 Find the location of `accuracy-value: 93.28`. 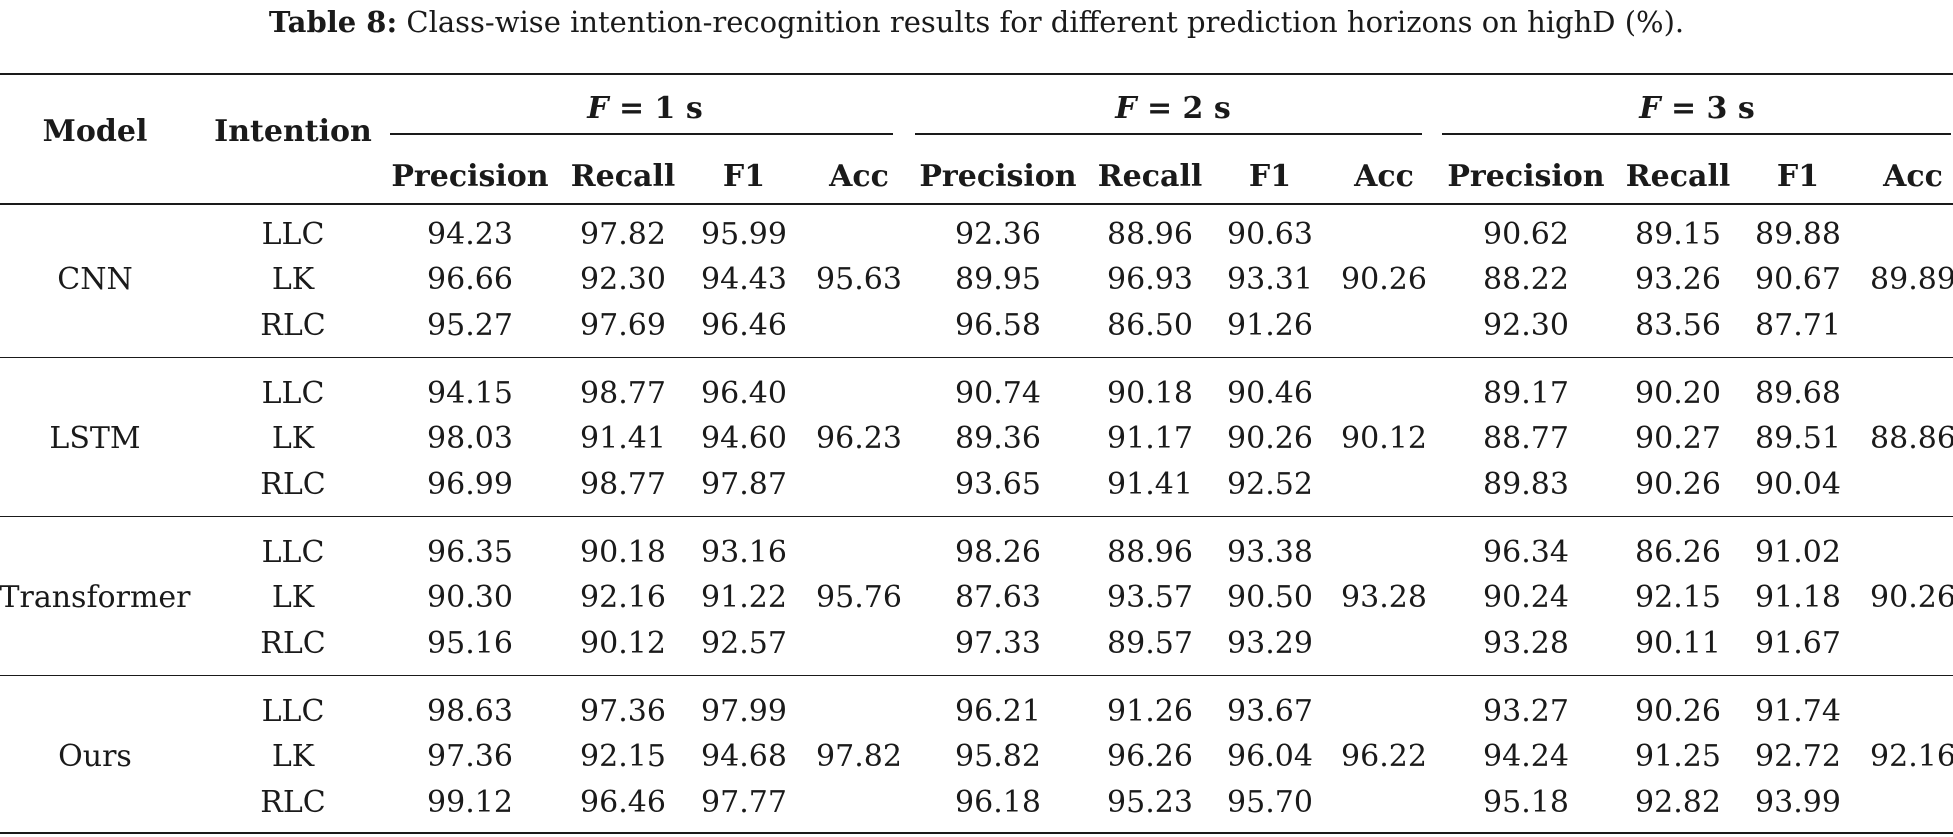

accuracy-value: 93.28 is located at coordinates (1384, 597).